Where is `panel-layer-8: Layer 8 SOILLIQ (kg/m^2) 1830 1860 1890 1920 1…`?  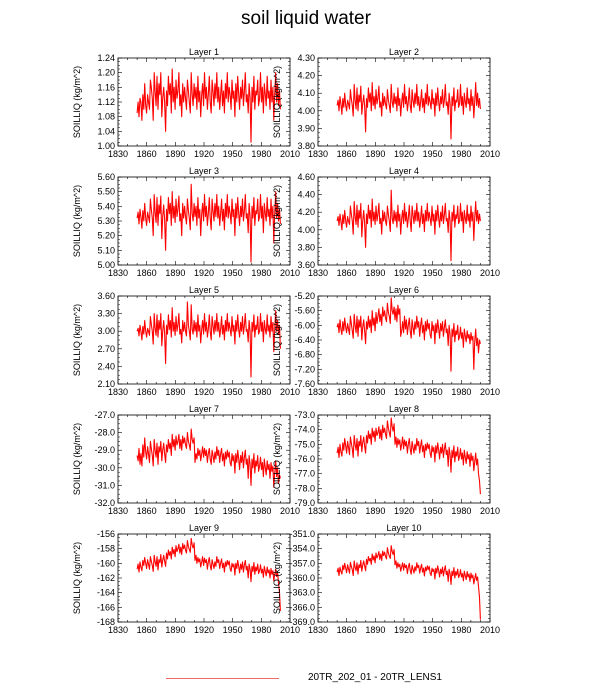 panel-layer-8: Layer 8 SOILLIQ (kg/m^2) 1830 1860 1890 1920 1… is located at coordinates (386, 460).